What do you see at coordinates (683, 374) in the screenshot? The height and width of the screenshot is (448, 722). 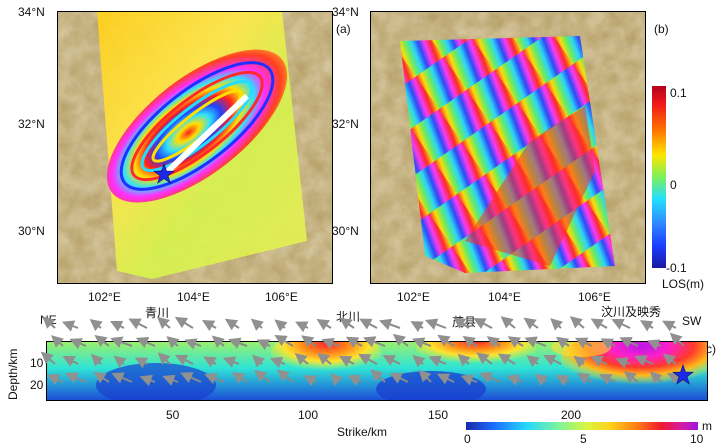 I see `epicenter-star-icon-c` at bounding box center [683, 374].